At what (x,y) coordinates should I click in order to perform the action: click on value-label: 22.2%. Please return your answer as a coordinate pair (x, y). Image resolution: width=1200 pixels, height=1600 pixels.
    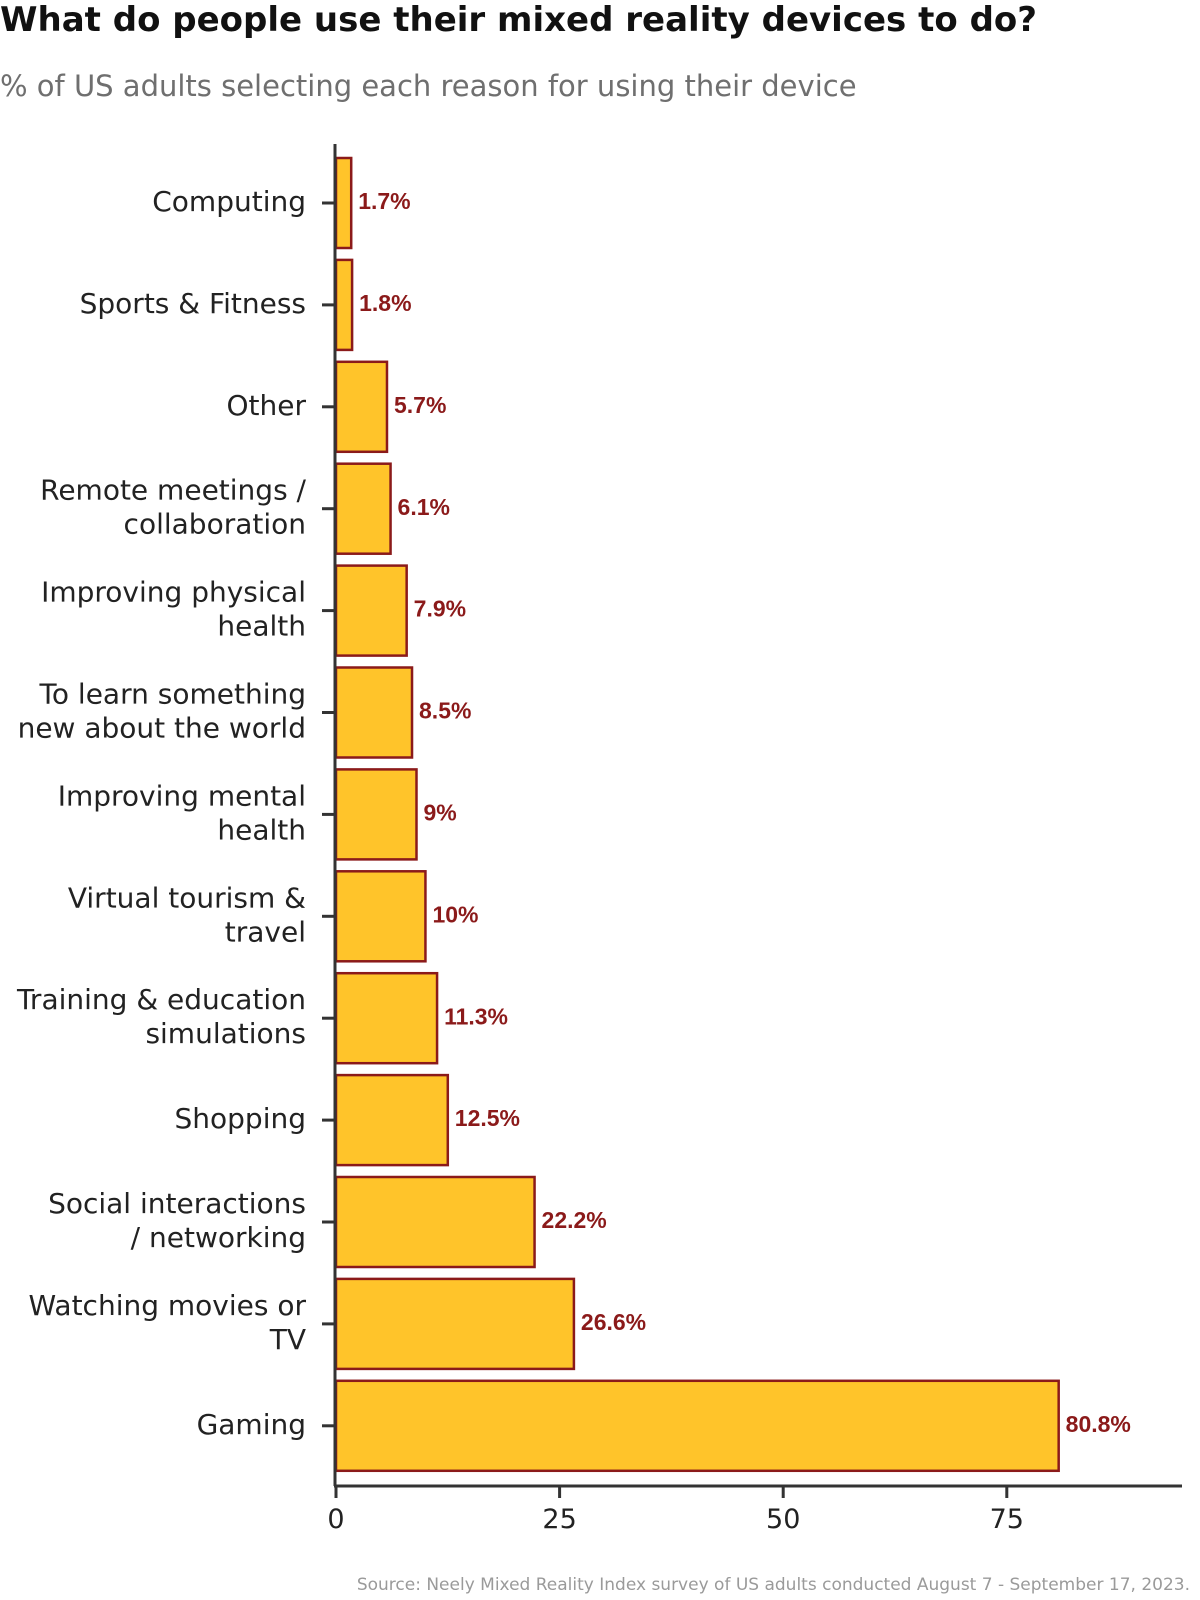
    Looking at the image, I should click on (574, 1220).